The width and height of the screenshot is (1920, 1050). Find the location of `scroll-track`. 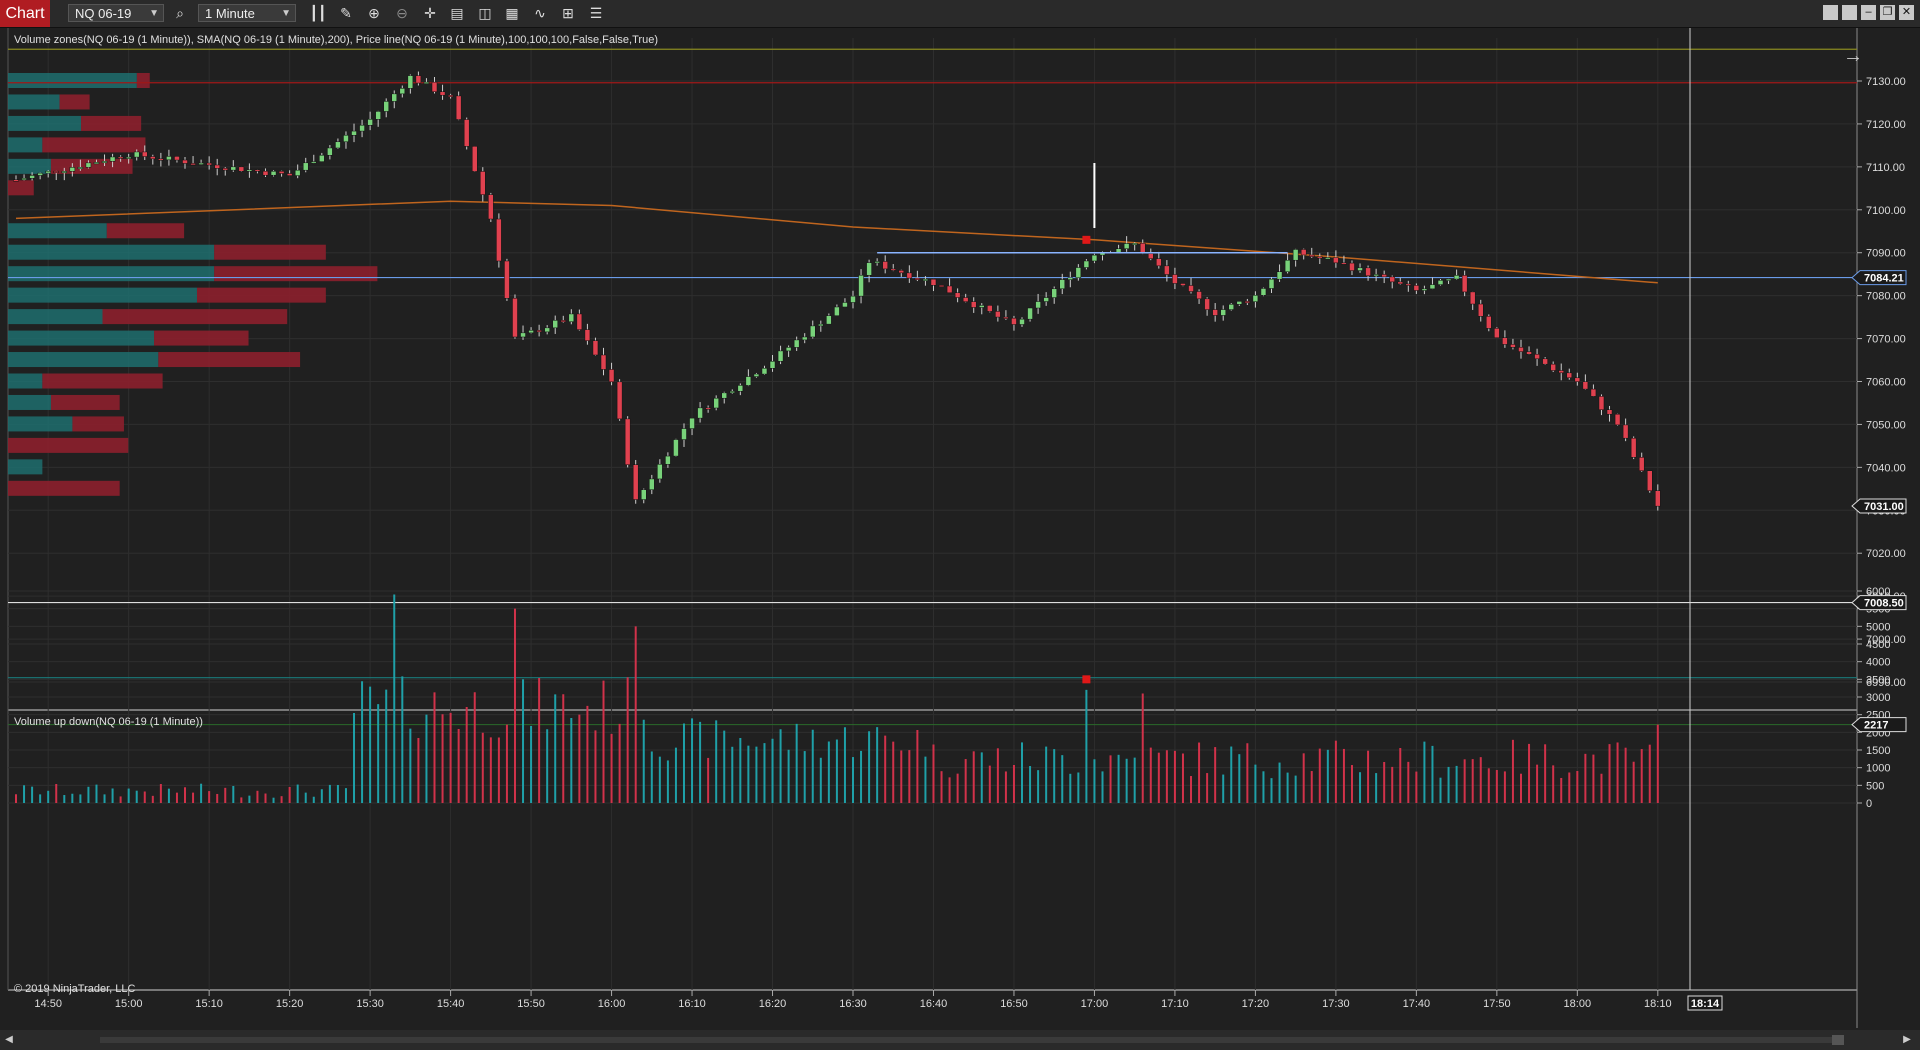

scroll-track is located at coordinates (970, 1040).